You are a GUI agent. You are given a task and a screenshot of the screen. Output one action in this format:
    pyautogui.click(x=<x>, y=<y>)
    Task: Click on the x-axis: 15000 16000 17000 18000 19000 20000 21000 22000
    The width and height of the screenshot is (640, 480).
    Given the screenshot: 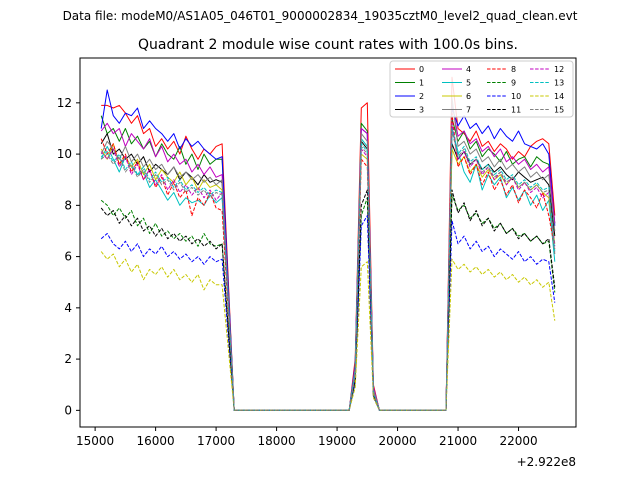 What is the action you would take?
    pyautogui.click(x=307, y=437)
    